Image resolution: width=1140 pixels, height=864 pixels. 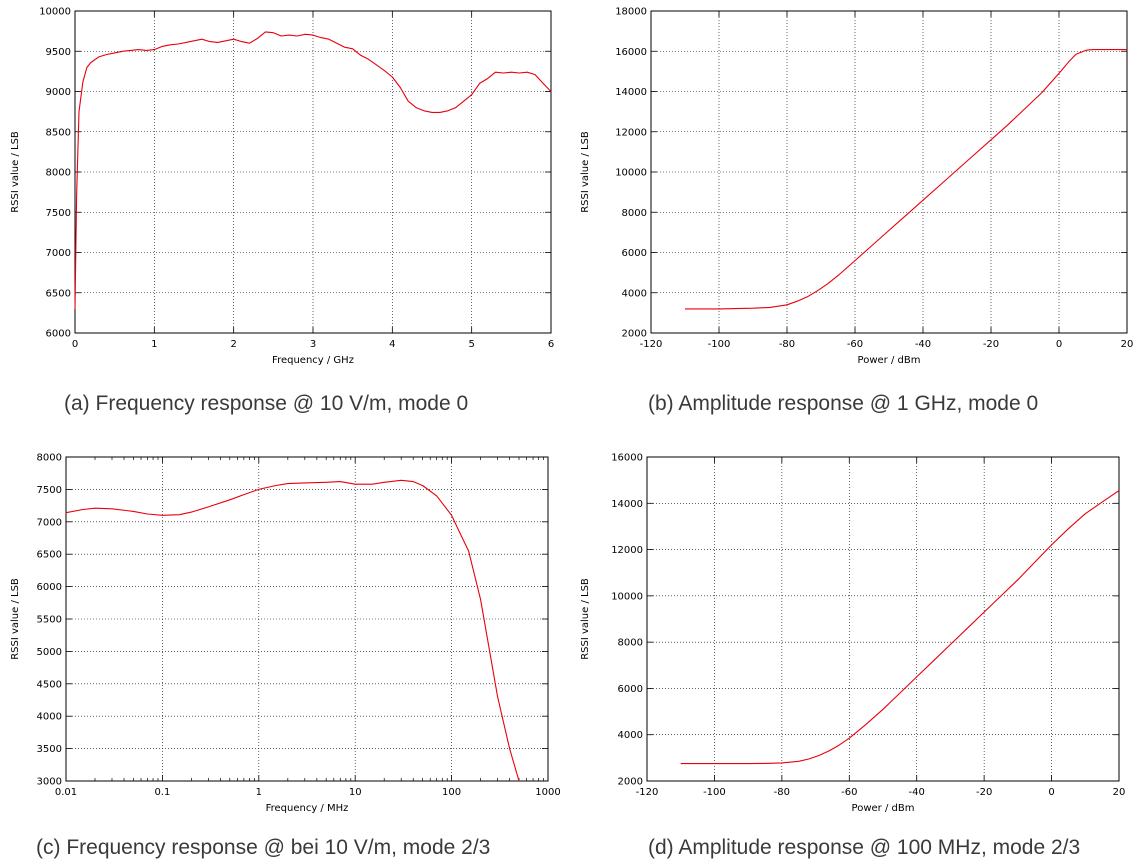 I want to click on y-tick-label: 9000, so click(x=58, y=92).